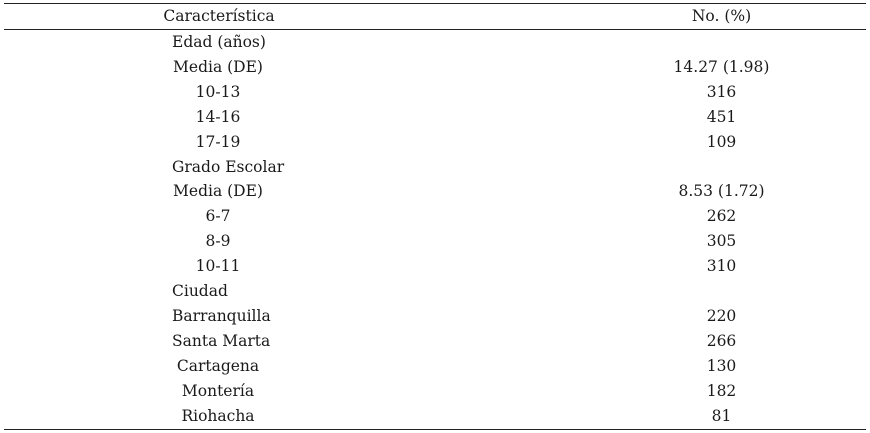 This screenshot has width=870, height=433. I want to click on header-row: Característica No. (%), so click(435, 16).